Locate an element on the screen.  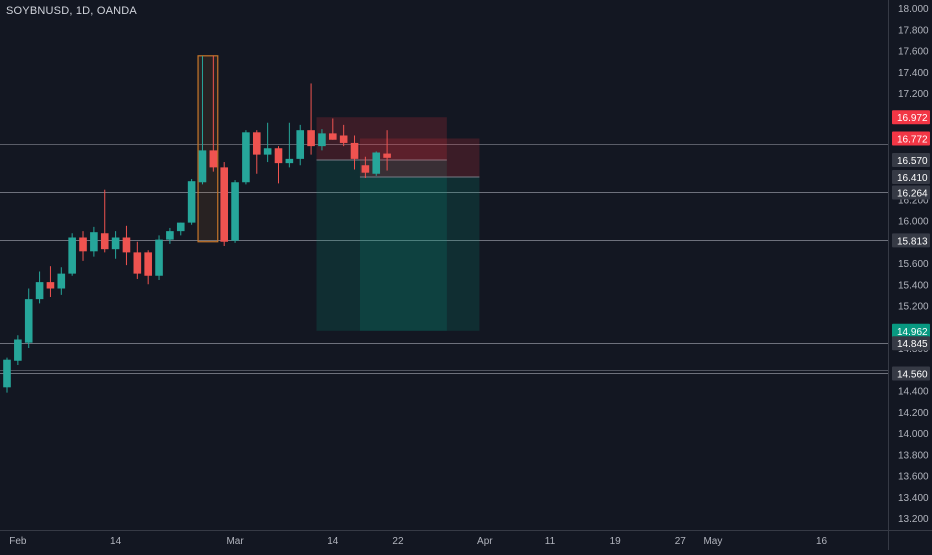
x-tick-label: 22 is located at coordinates (398, 541).